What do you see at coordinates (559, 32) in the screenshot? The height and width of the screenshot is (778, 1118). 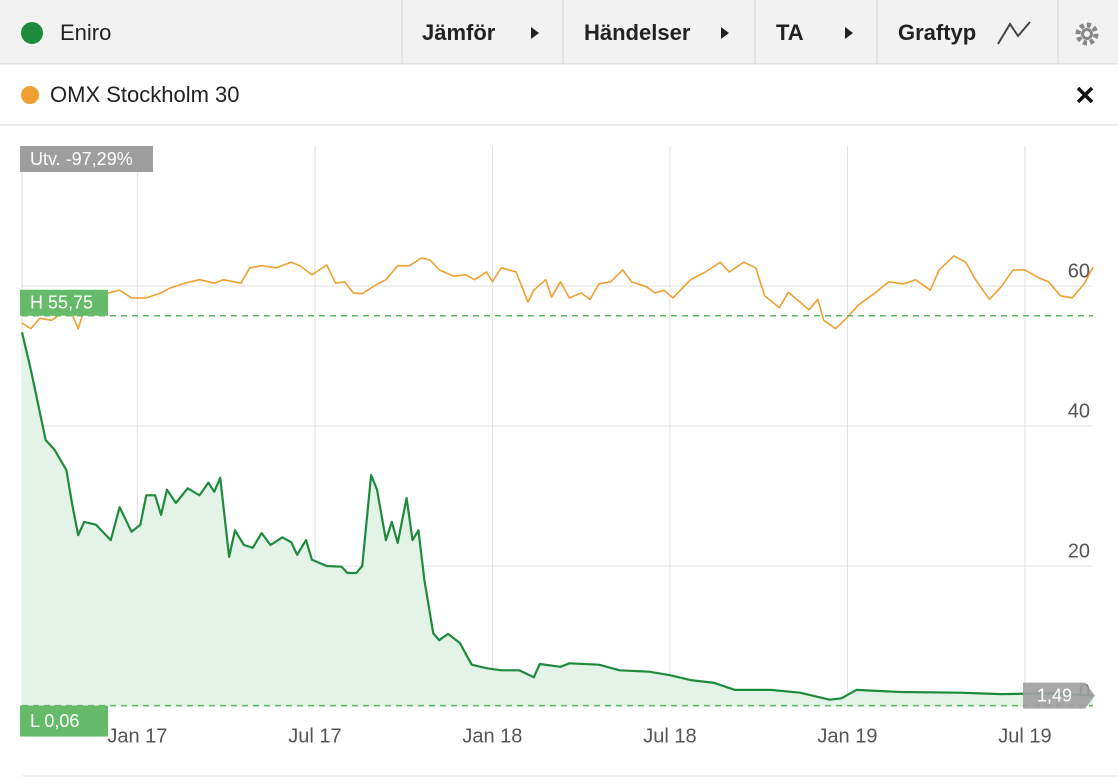 I see `toolbar` at bounding box center [559, 32].